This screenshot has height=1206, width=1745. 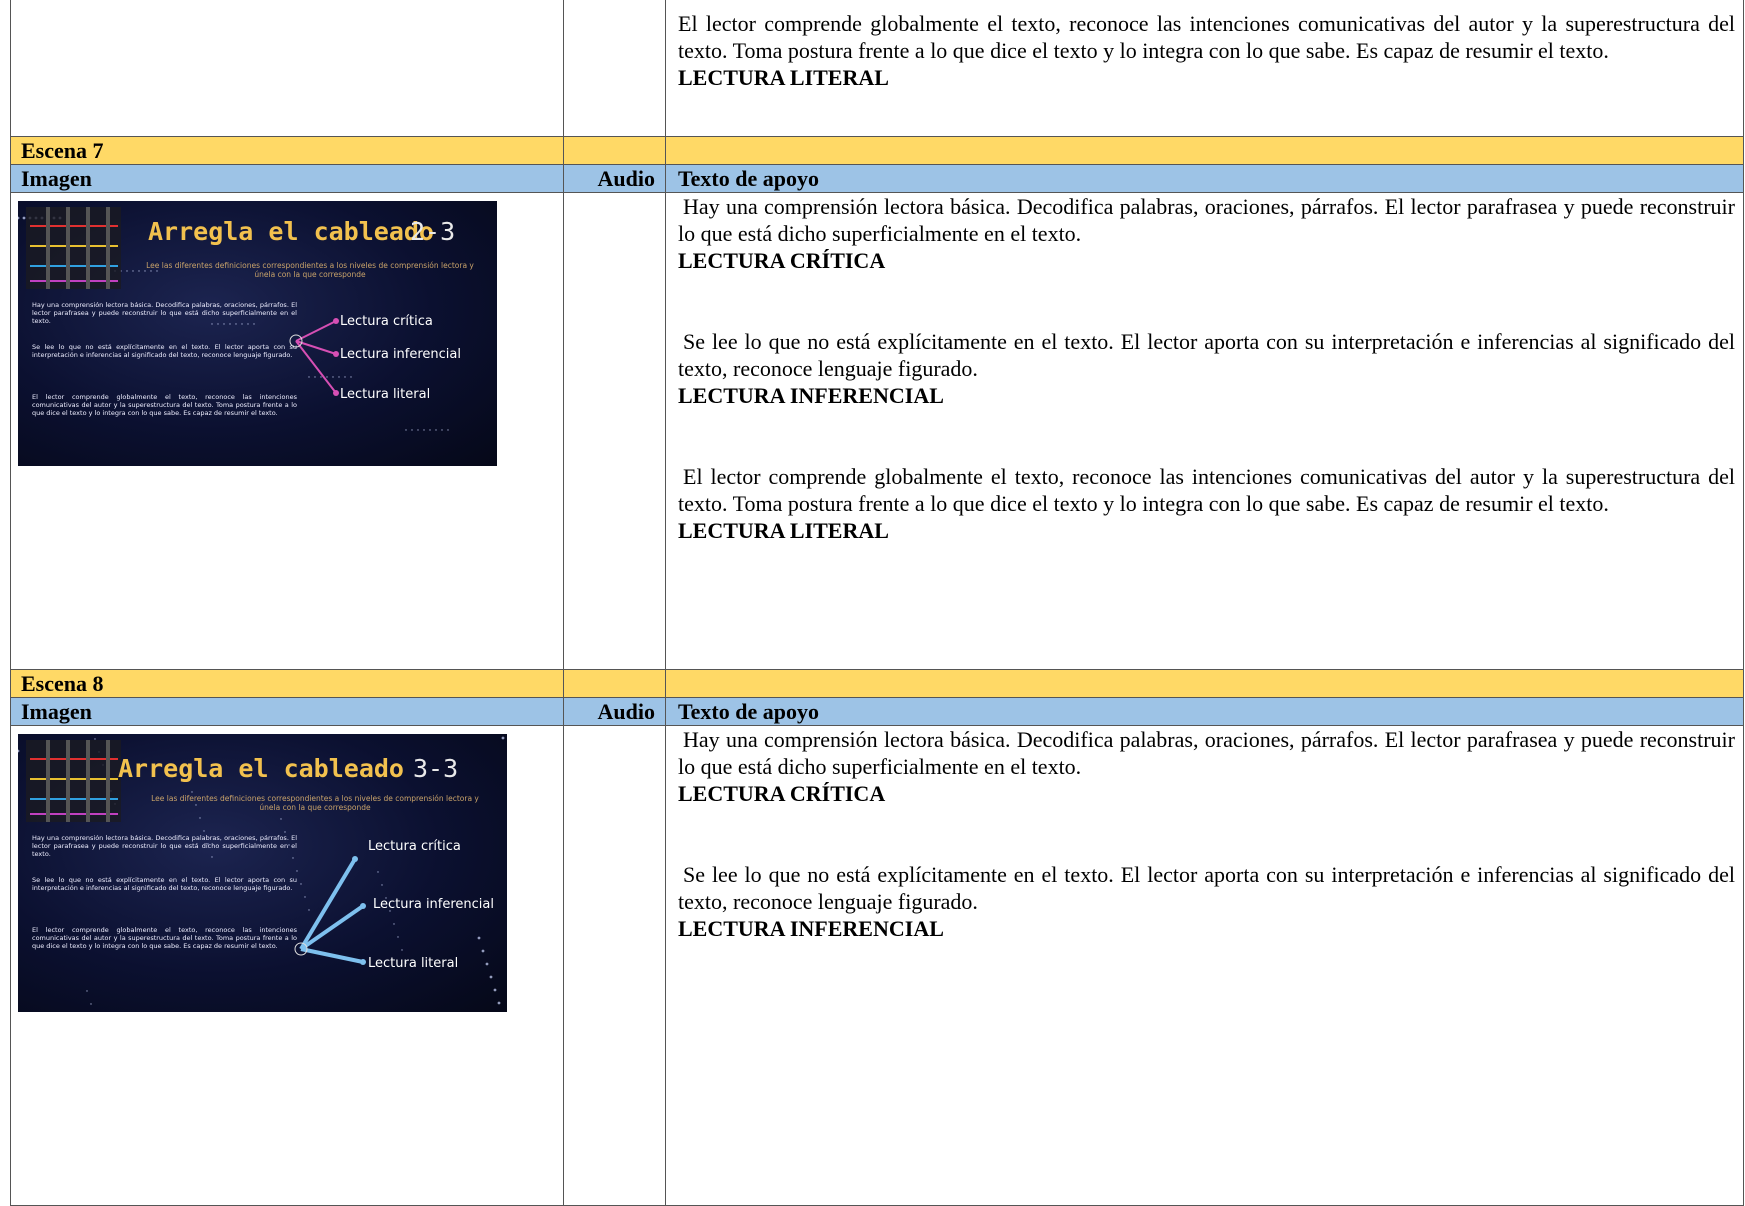 I want to click on connector-hub, so click(x=301, y=949).